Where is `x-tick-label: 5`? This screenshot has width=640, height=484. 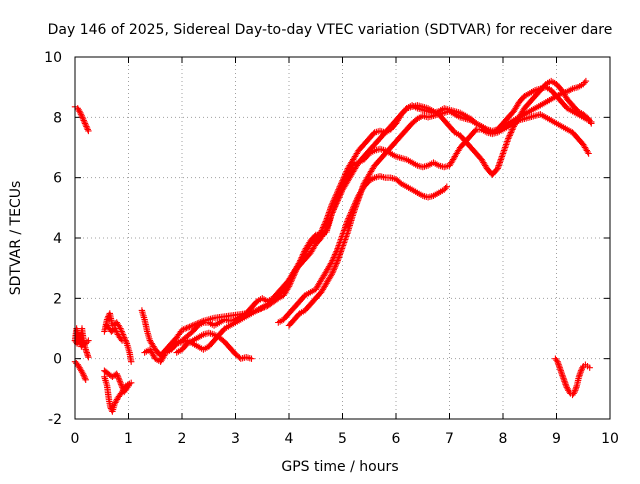
x-tick-label: 5 is located at coordinates (342, 439).